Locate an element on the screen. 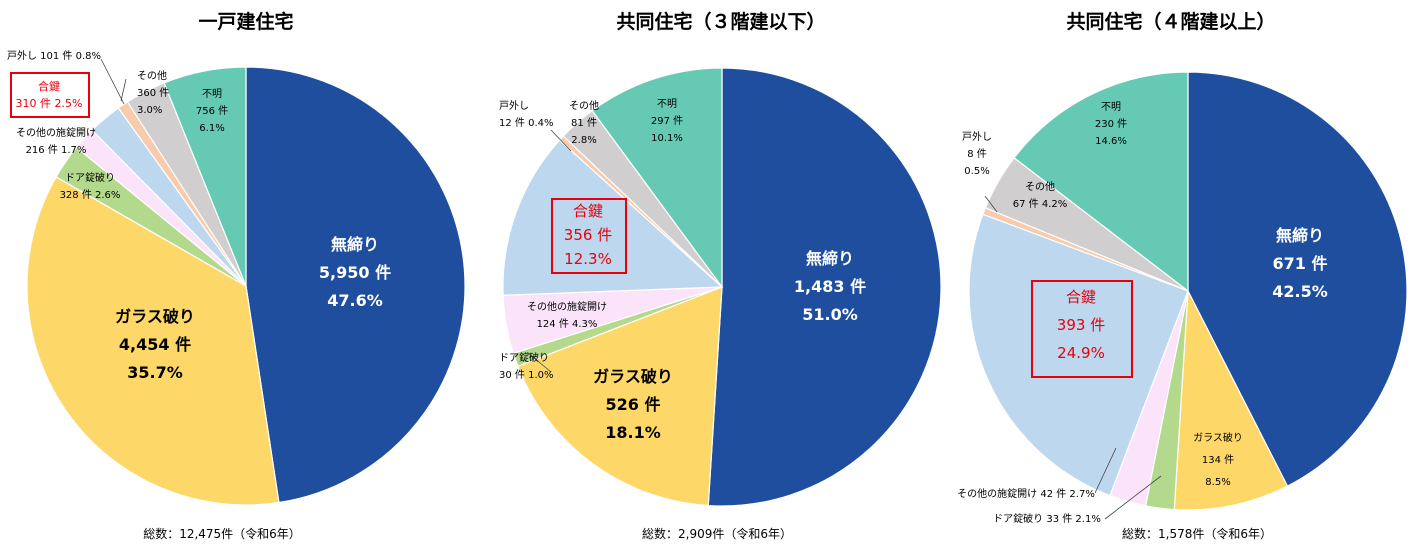 The width and height of the screenshot is (1420, 553). slice-label-duplicate-key: 合鍵 356 件 12.3% is located at coordinates (589, 236).